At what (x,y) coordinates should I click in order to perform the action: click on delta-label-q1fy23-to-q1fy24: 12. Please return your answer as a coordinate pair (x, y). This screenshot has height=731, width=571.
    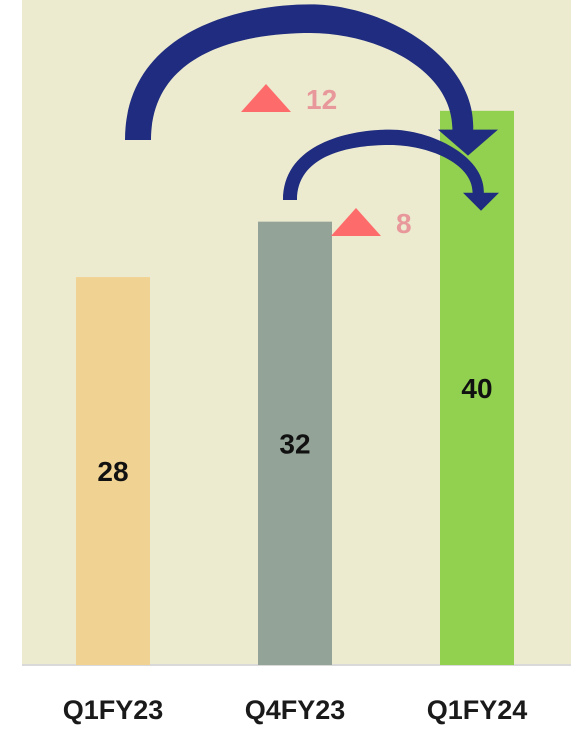
    Looking at the image, I should click on (321, 99).